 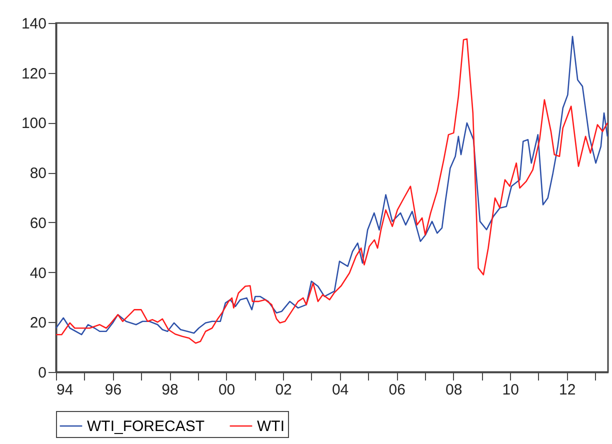 I want to click on y-tick-label: 100, so click(x=33, y=123).